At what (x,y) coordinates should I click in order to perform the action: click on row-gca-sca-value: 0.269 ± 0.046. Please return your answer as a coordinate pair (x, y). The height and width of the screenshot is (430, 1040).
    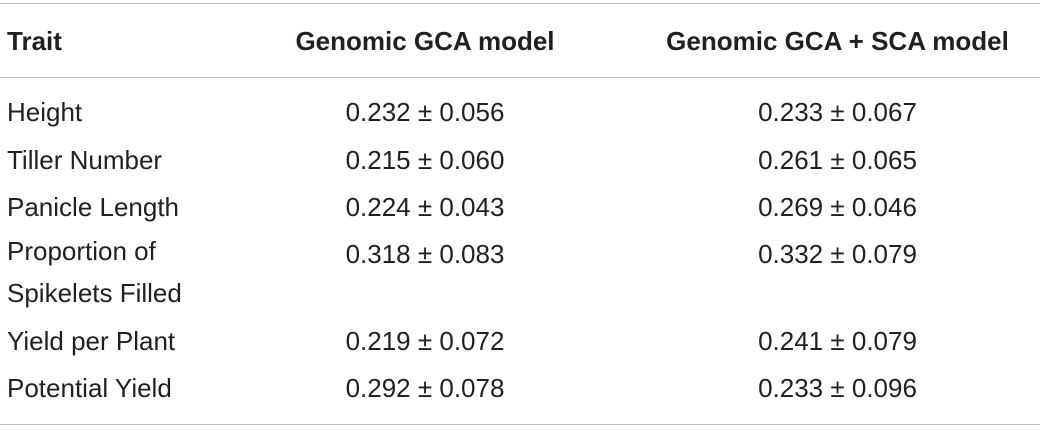
    Looking at the image, I should click on (837, 207).